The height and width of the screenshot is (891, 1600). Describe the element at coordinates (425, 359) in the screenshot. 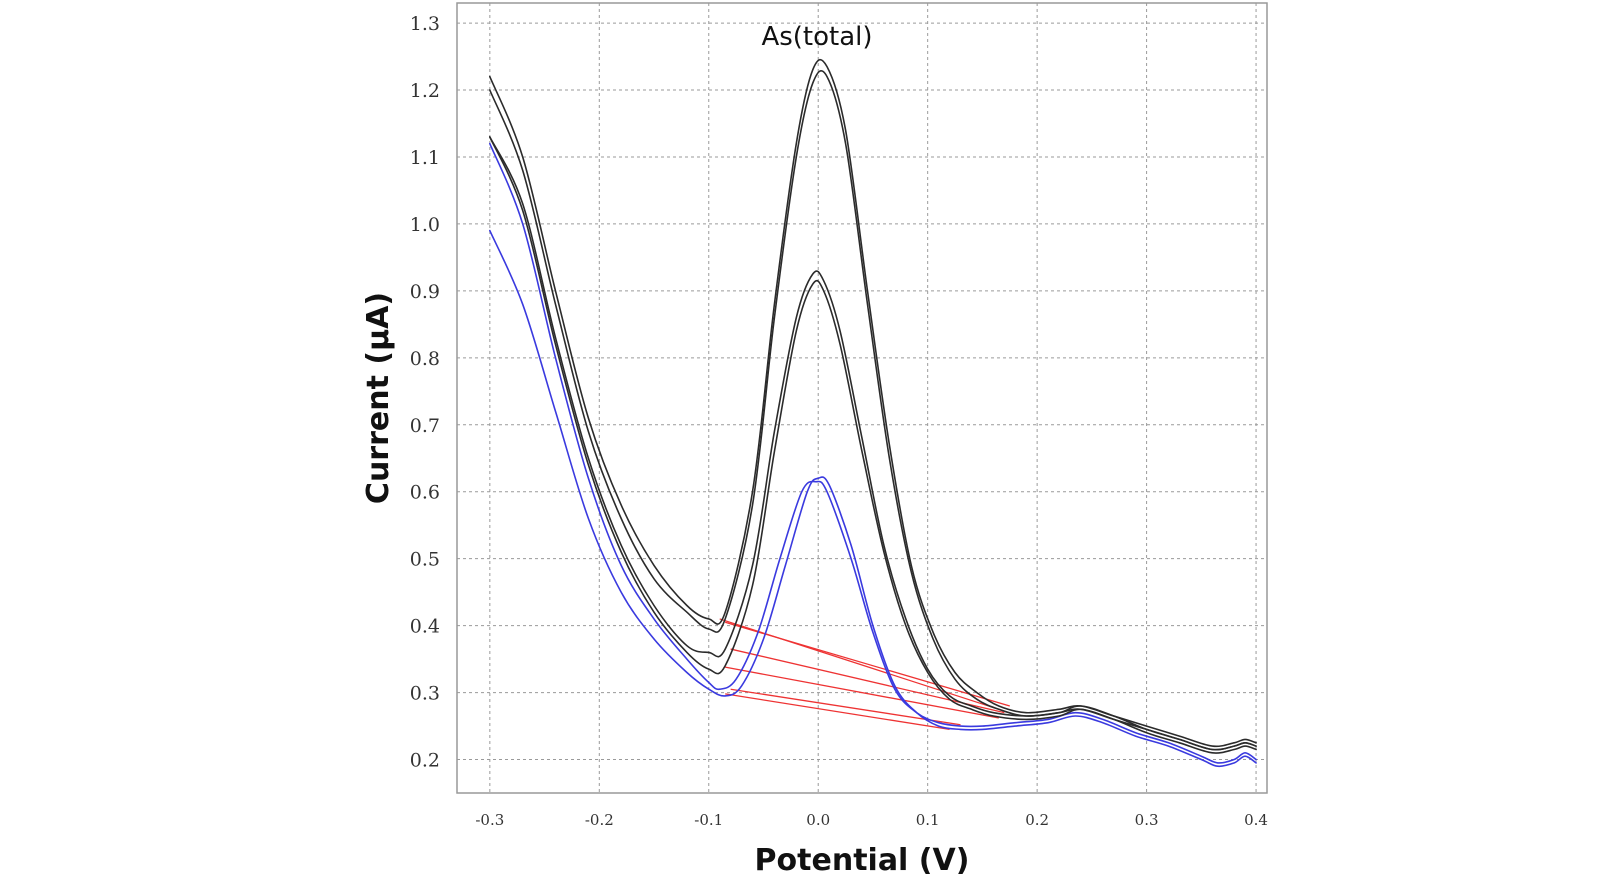

I see `y-tick-label: 0.8` at that location.